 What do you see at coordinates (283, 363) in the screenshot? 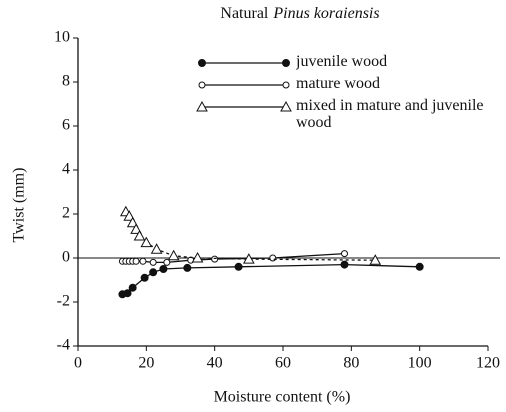
I see `x-tick-label: 60` at bounding box center [283, 363].